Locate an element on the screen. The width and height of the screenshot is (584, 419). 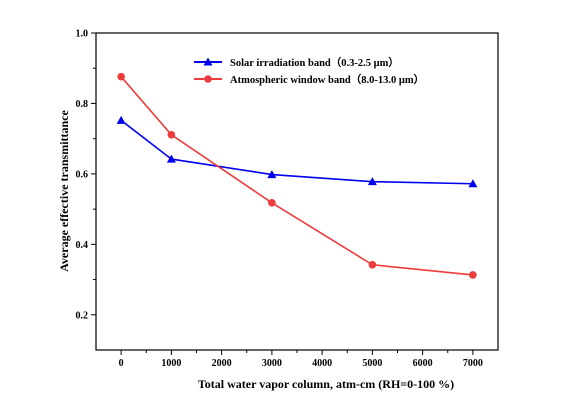
legend-label-atmospheric: Atmospheric window band（8.0-13.0 μm） is located at coordinates (327, 79).